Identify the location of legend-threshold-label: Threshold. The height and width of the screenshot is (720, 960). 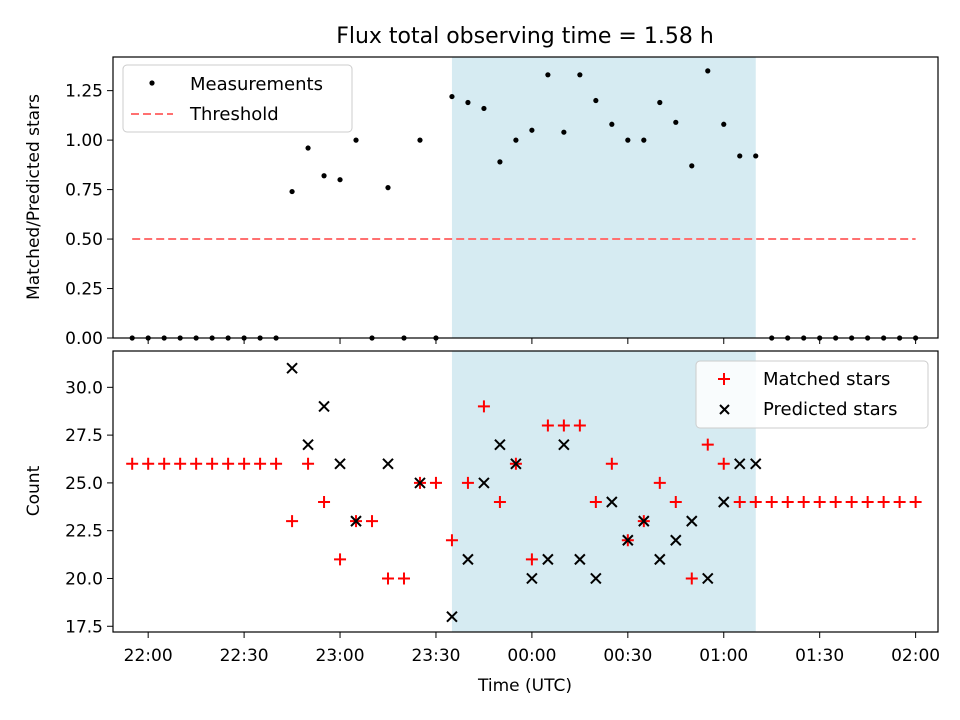
(234, 114).